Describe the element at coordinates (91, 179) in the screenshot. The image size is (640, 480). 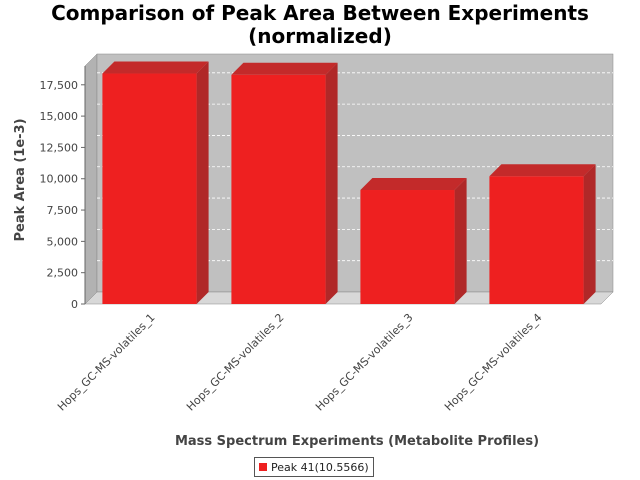
I see `plot-left-wall` at that location.